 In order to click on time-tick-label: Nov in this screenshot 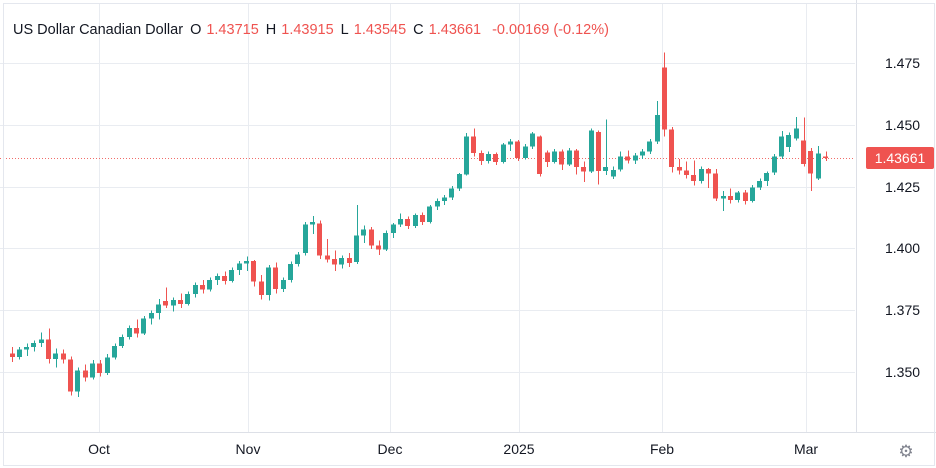, I will do `click(248, 449)`.